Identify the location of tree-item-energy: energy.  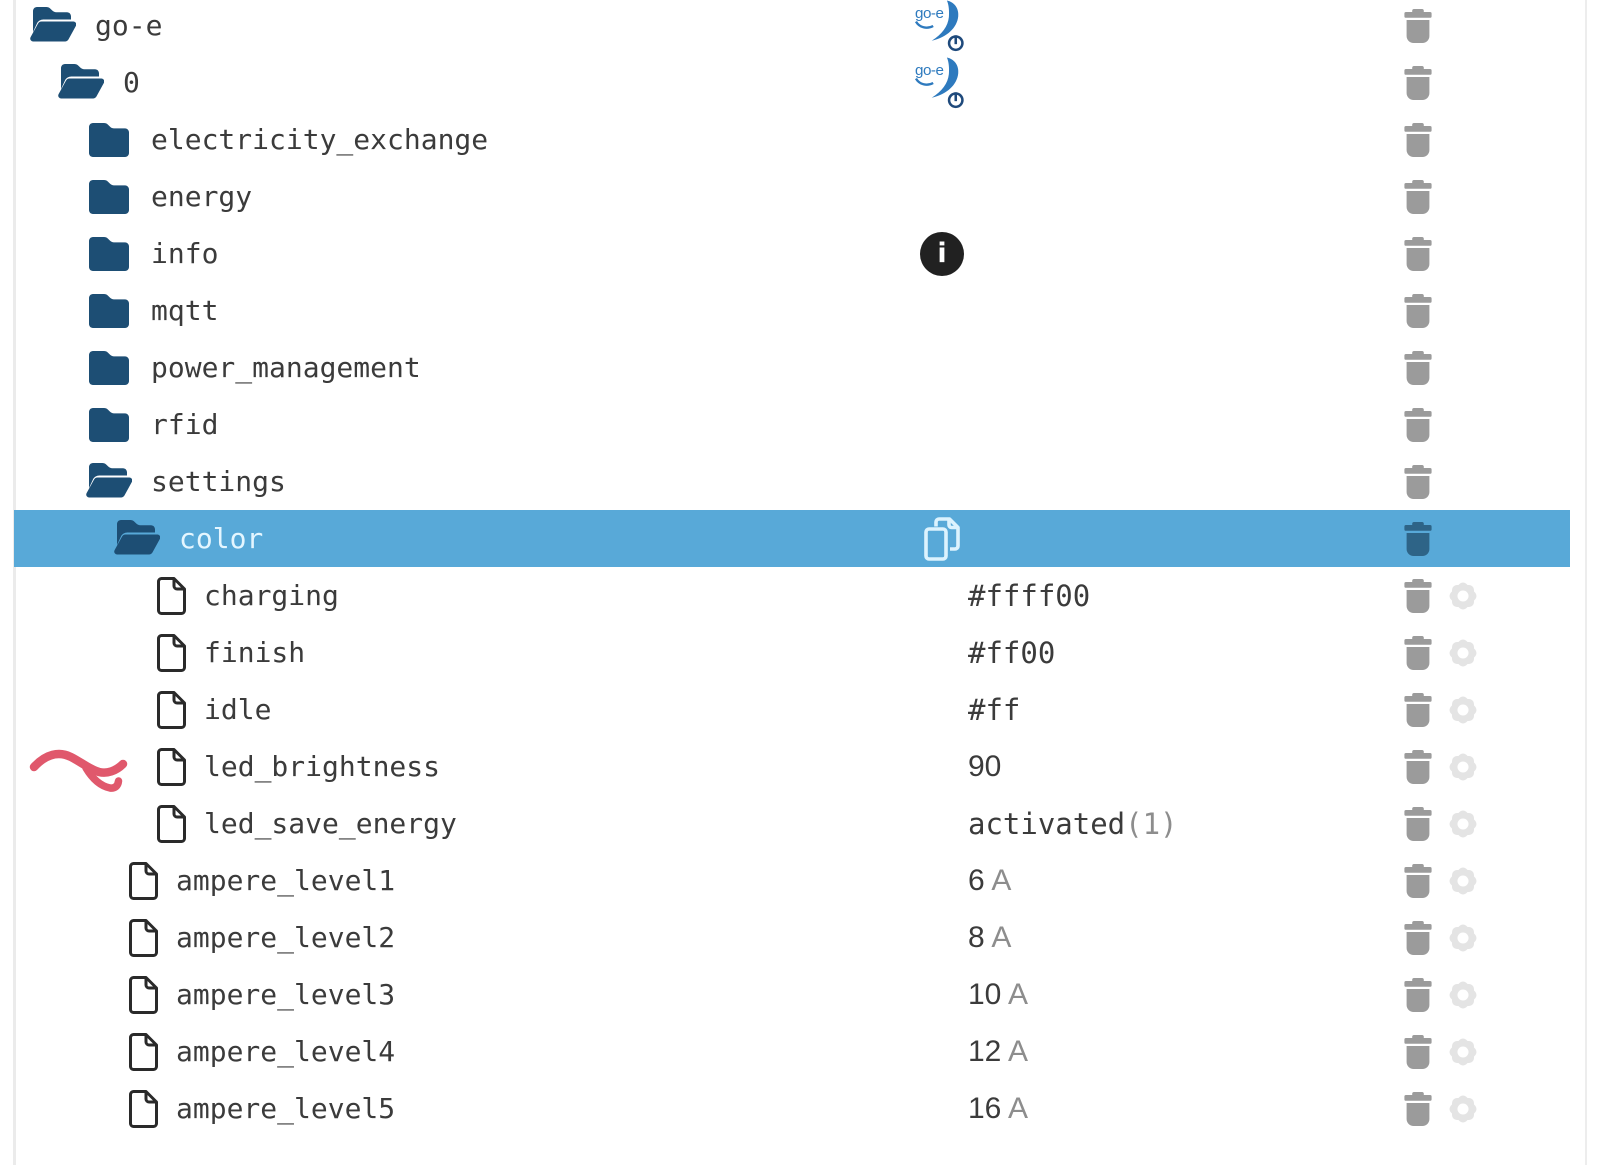
(792, 196).